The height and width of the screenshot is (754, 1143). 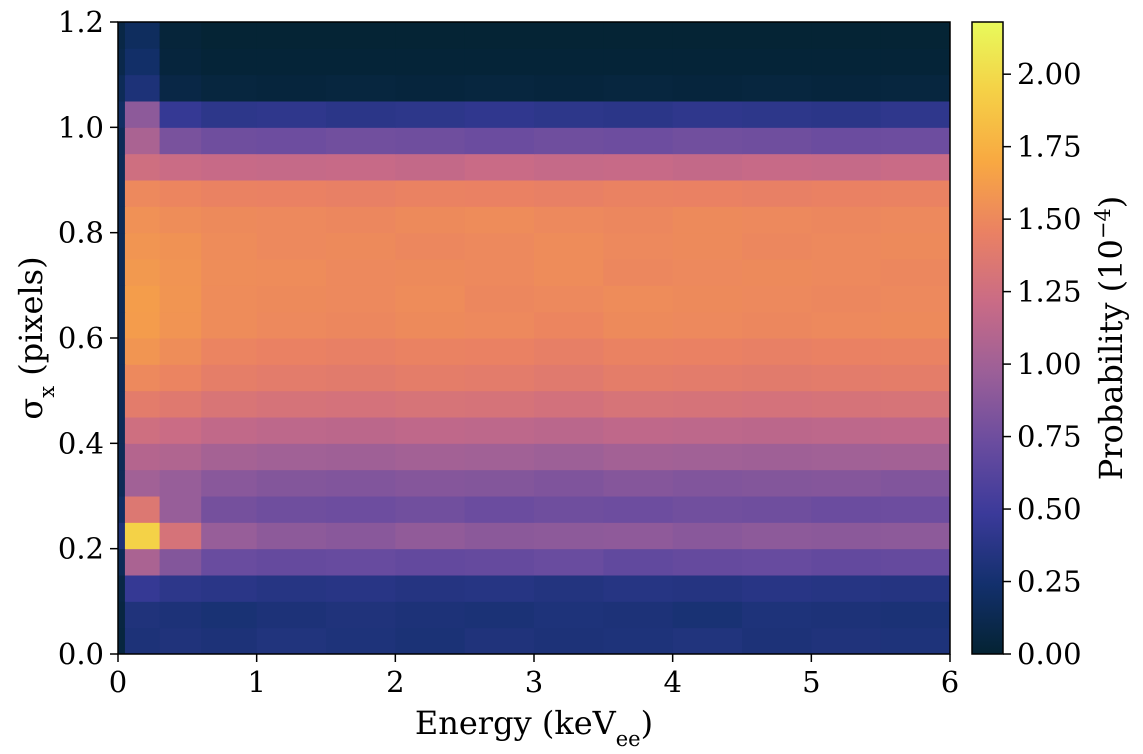 What do you see at coordinates (1049, 364) in the screenshot?
I see `colorbar-tick-label: 1.00` at bounding box center [1049, 364].